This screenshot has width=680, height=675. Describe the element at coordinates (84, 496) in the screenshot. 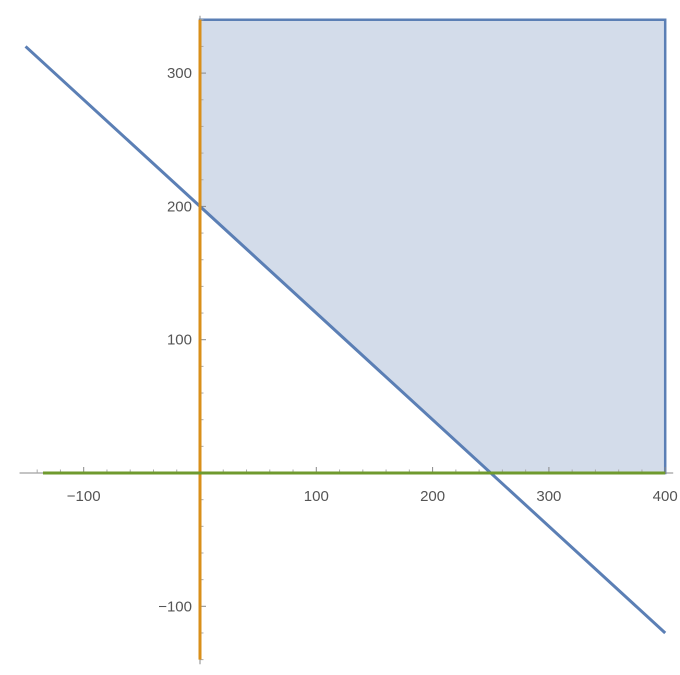

I see `x-tick-label: −100` at that location.